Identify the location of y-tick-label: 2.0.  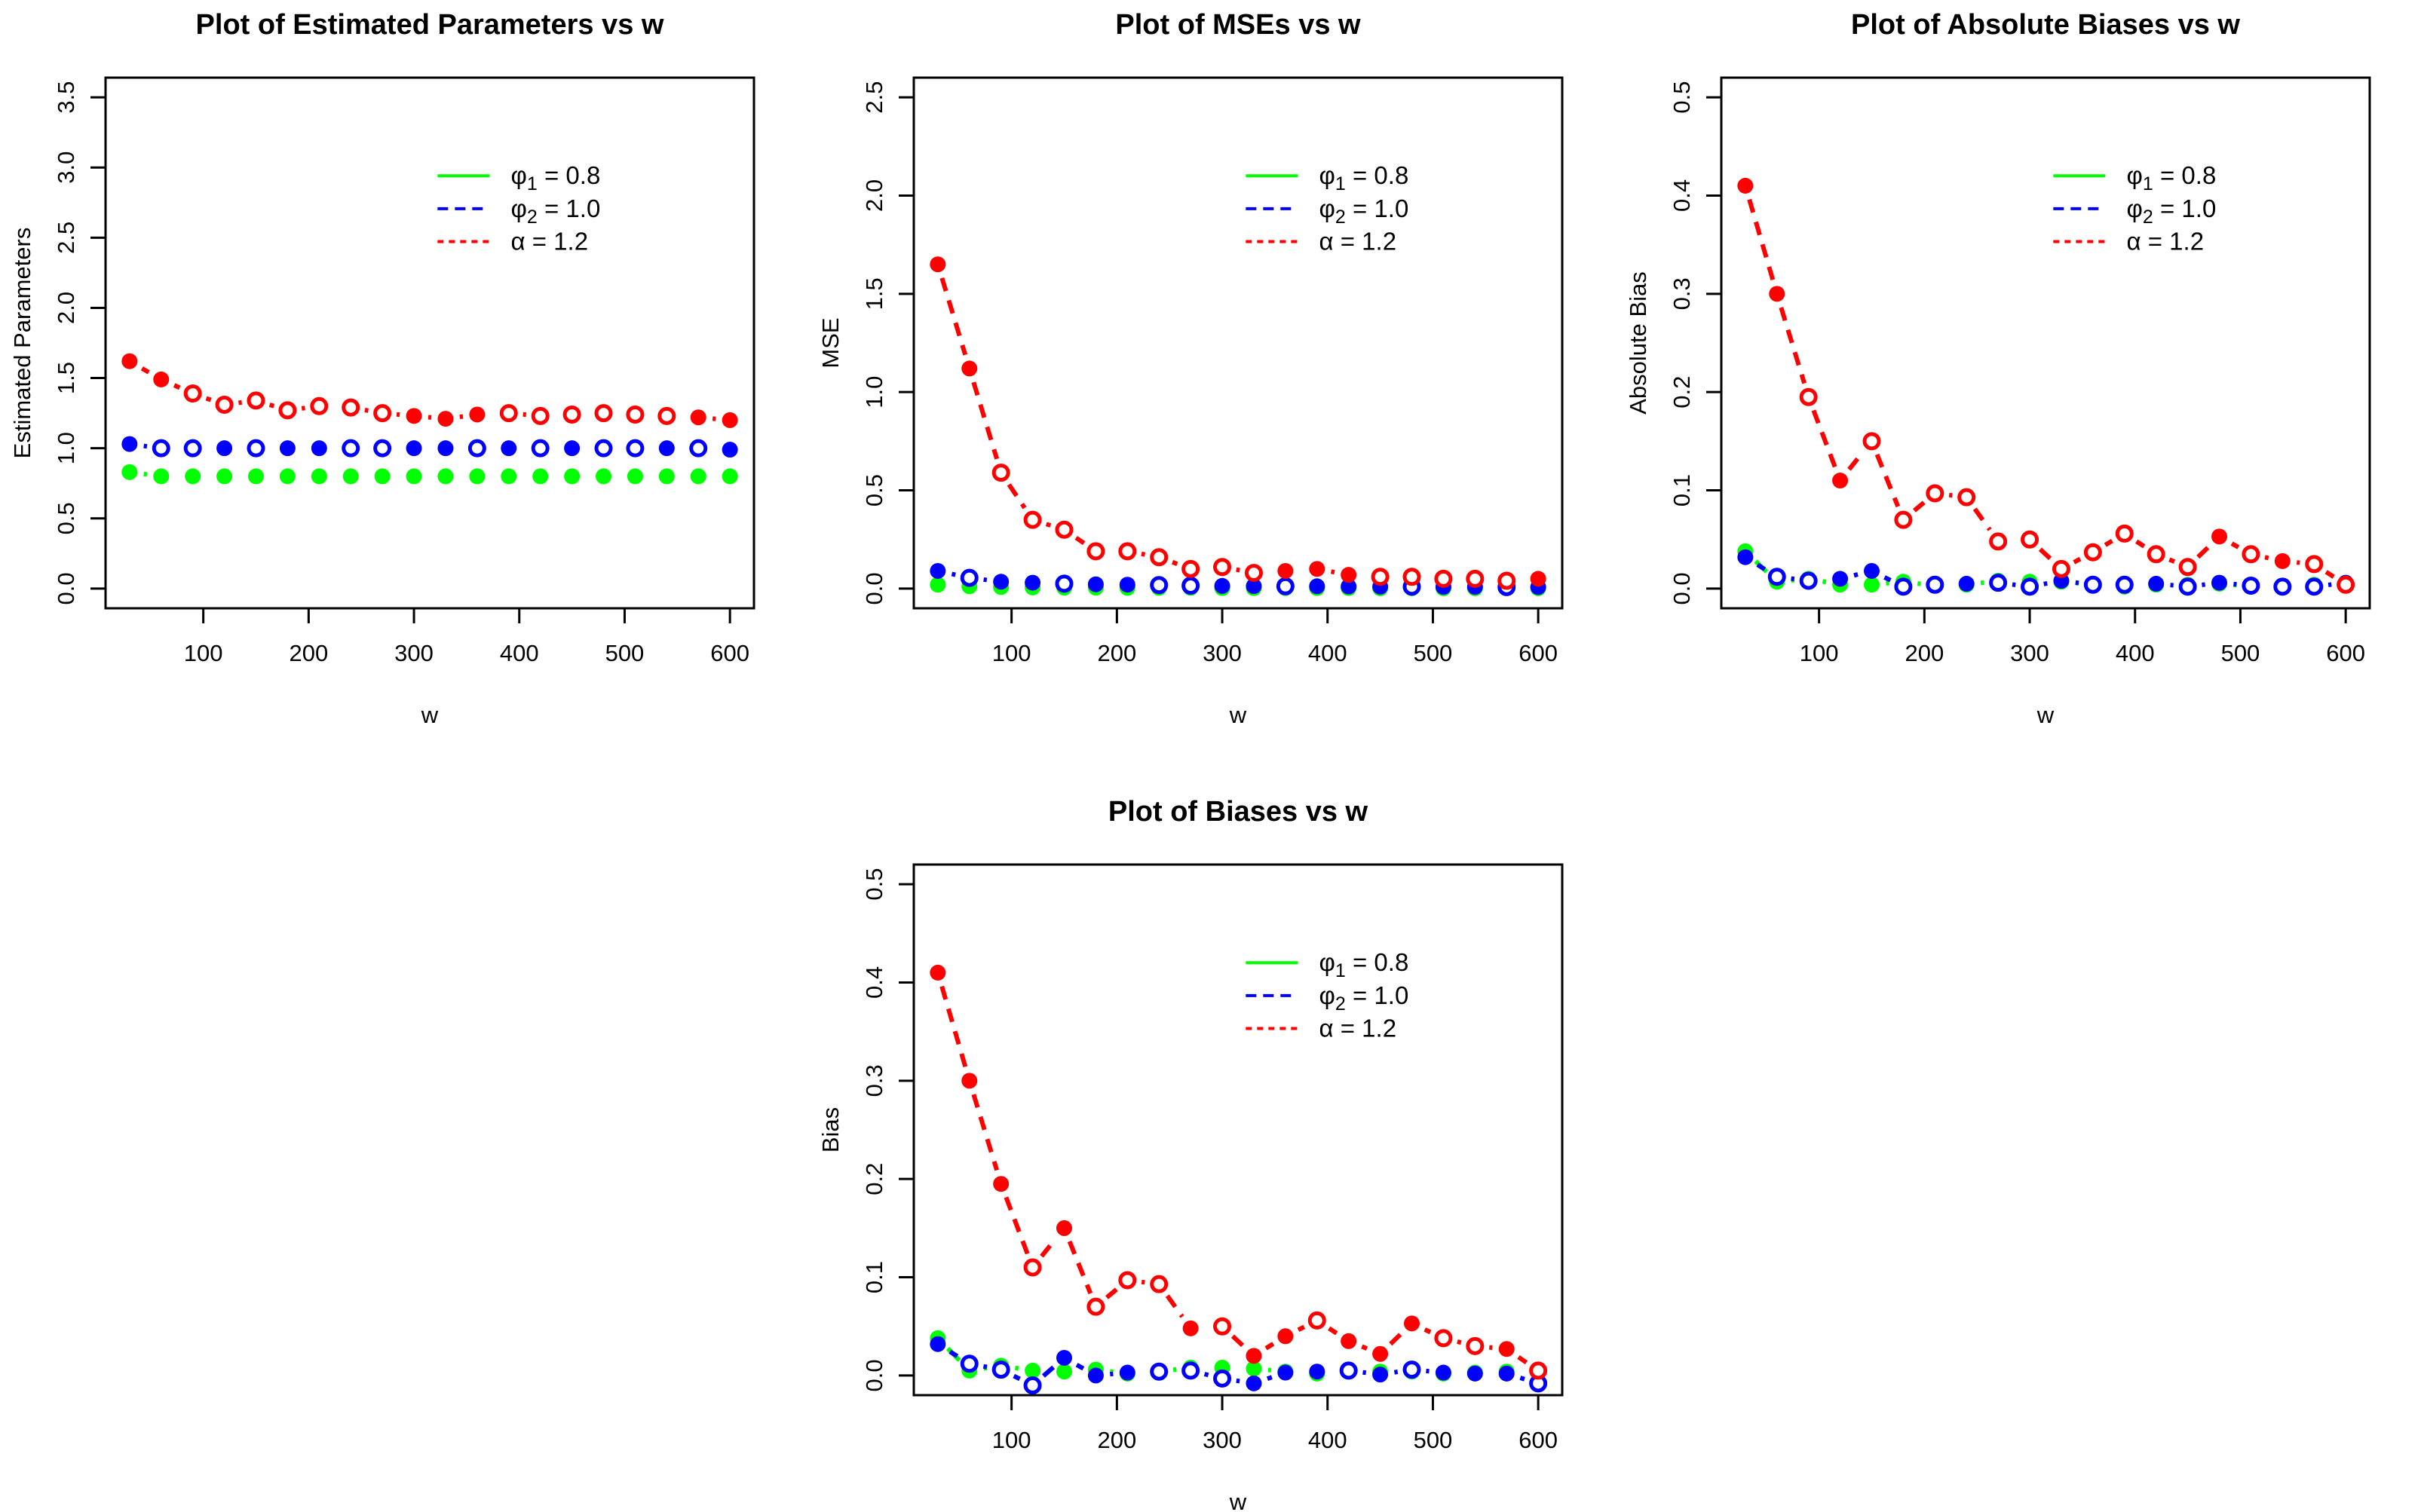
(66, 308).